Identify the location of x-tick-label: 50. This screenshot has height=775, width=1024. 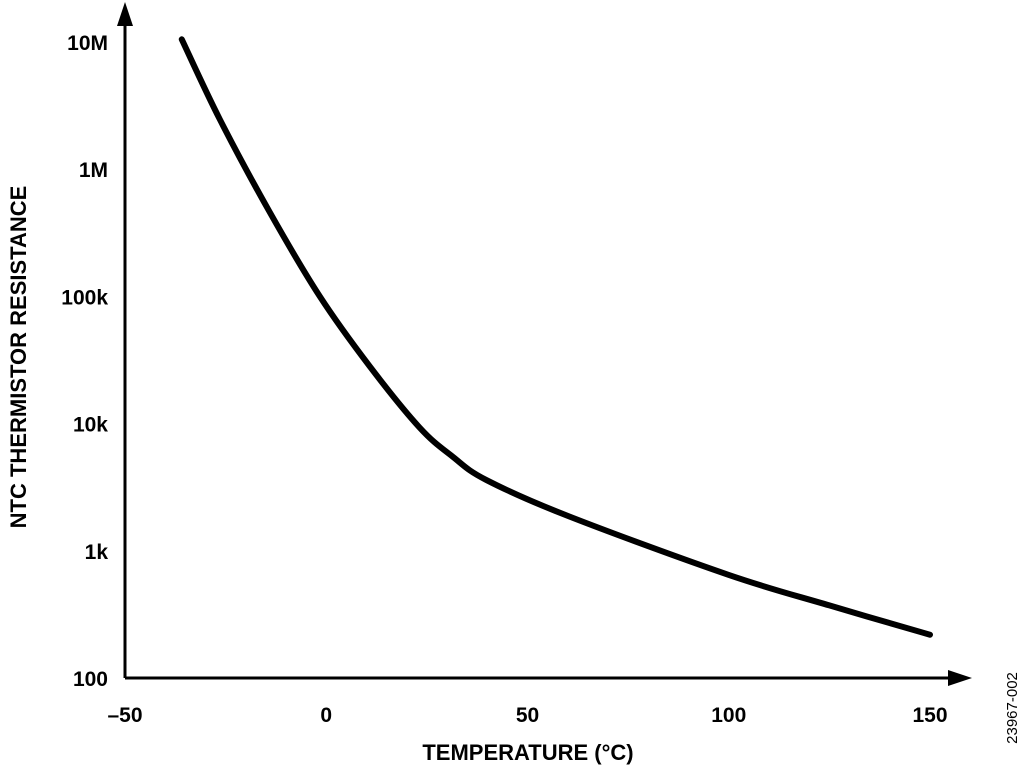
(527, 715).